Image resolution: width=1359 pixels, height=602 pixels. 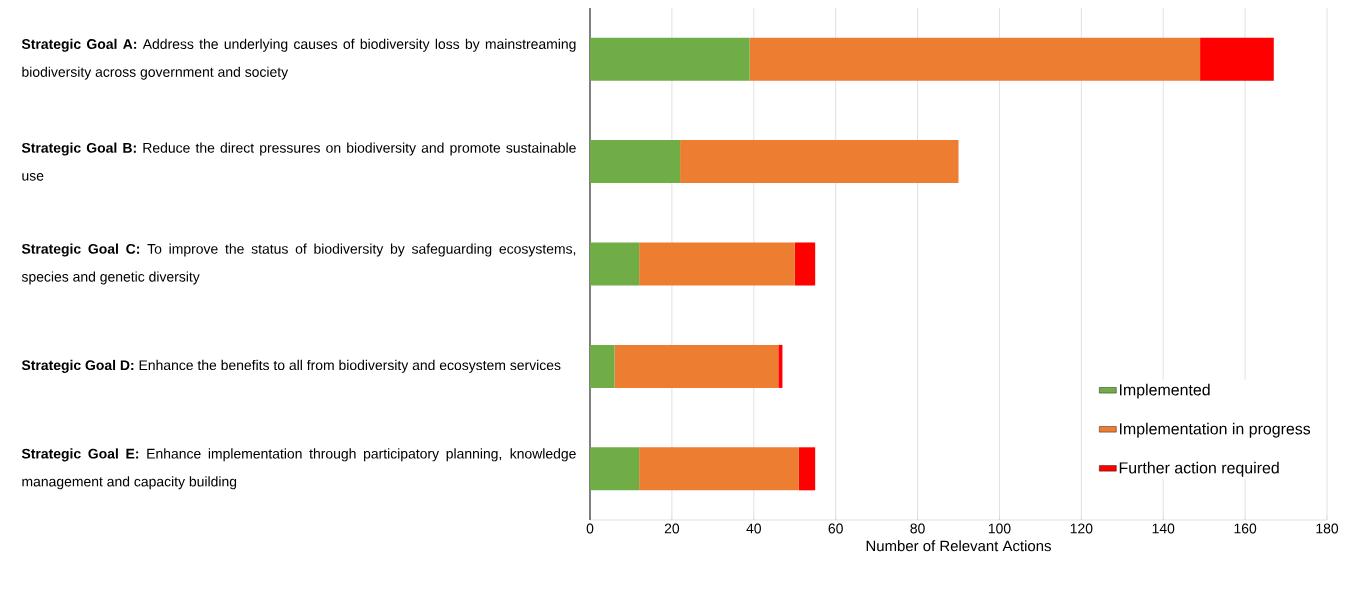 What do you see at coordinates (298, 59) in the screenshot?
I see `y-tick-label: Strategic Goal A: Address the underlying causes of biodiversity loss by mainstreaming biodiversity across government and society` at bounding box center [298, 59].